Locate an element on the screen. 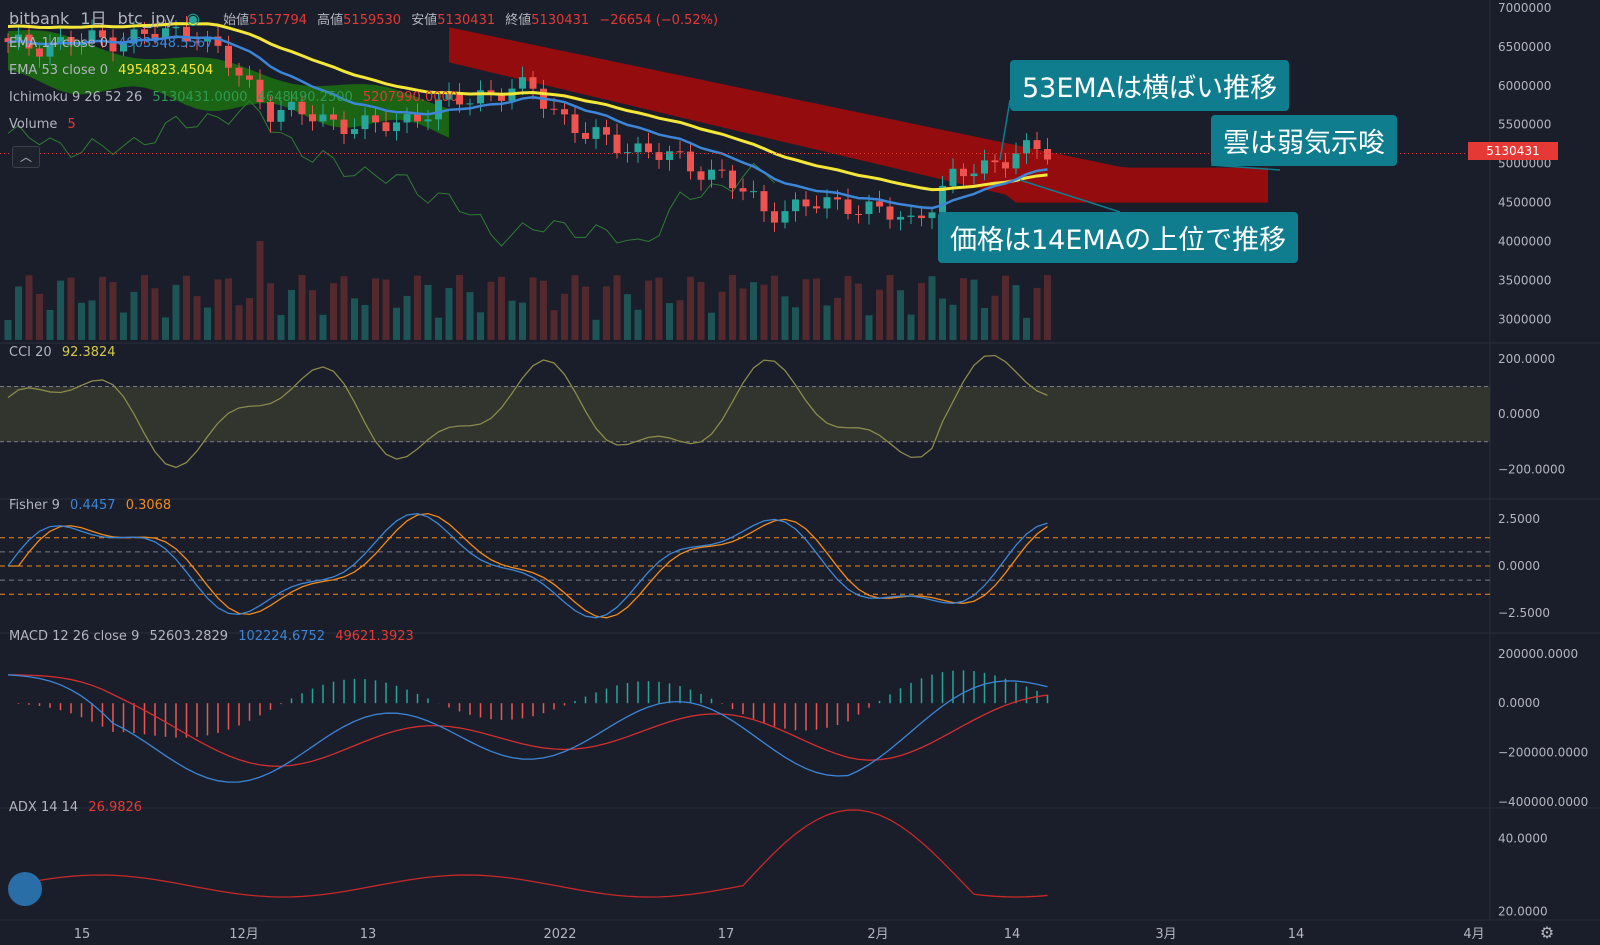 This screenshot has width=1600, height=945. callout-ema53-pointer is located at coordinates (1005, 130).